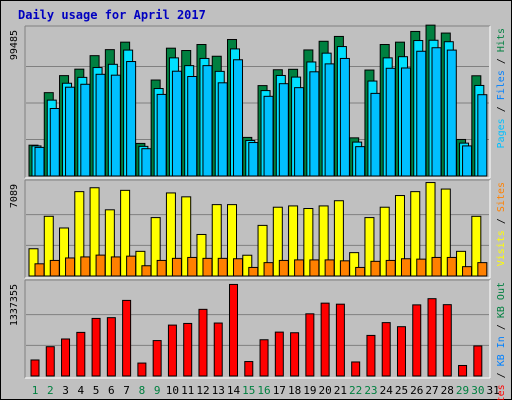  What do you see at coordinates (50, 390) in the screenshot?
I see `day-label: 2` at bounding box center [50, 390].